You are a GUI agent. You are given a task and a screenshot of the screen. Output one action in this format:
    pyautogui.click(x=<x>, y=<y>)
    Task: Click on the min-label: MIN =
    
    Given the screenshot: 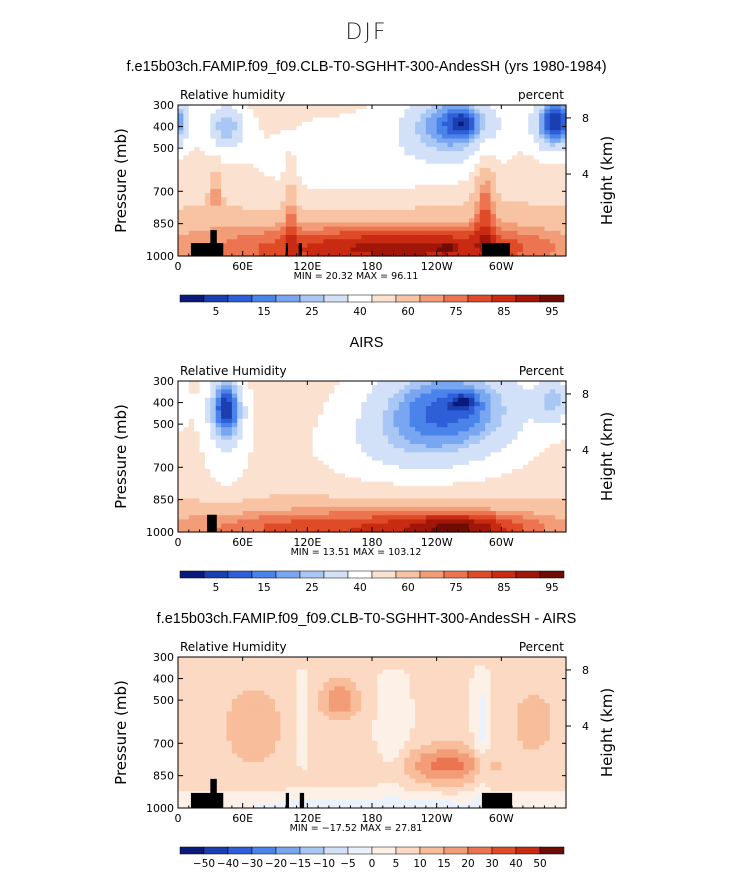 What is the action you would take?
    pyautogui.click(x=310, y=276)
    